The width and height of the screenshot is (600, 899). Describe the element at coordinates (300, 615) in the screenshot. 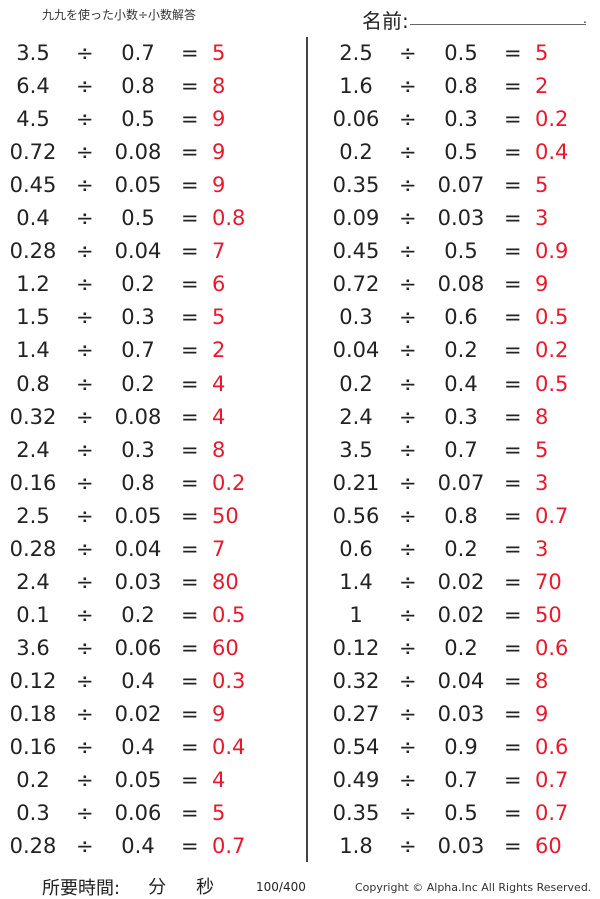

I see `problem-row: 0.1 ÷ 0.2 = 0.5` at that location.